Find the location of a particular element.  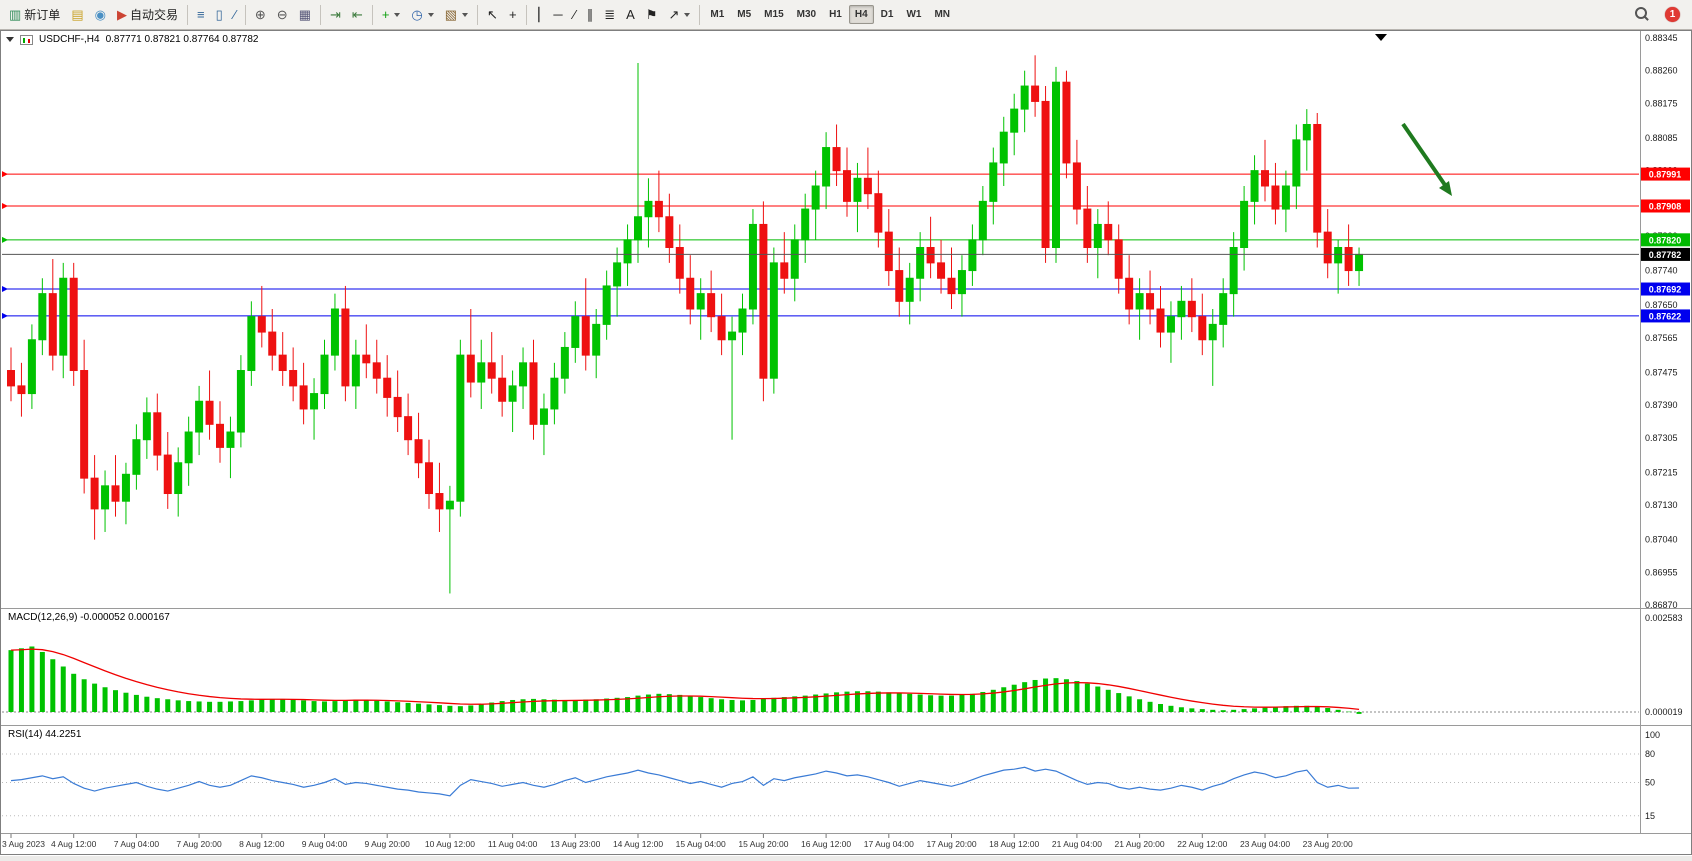

time-axis-label: 8 Aug 12:00 is located at coordinates (262, 844).